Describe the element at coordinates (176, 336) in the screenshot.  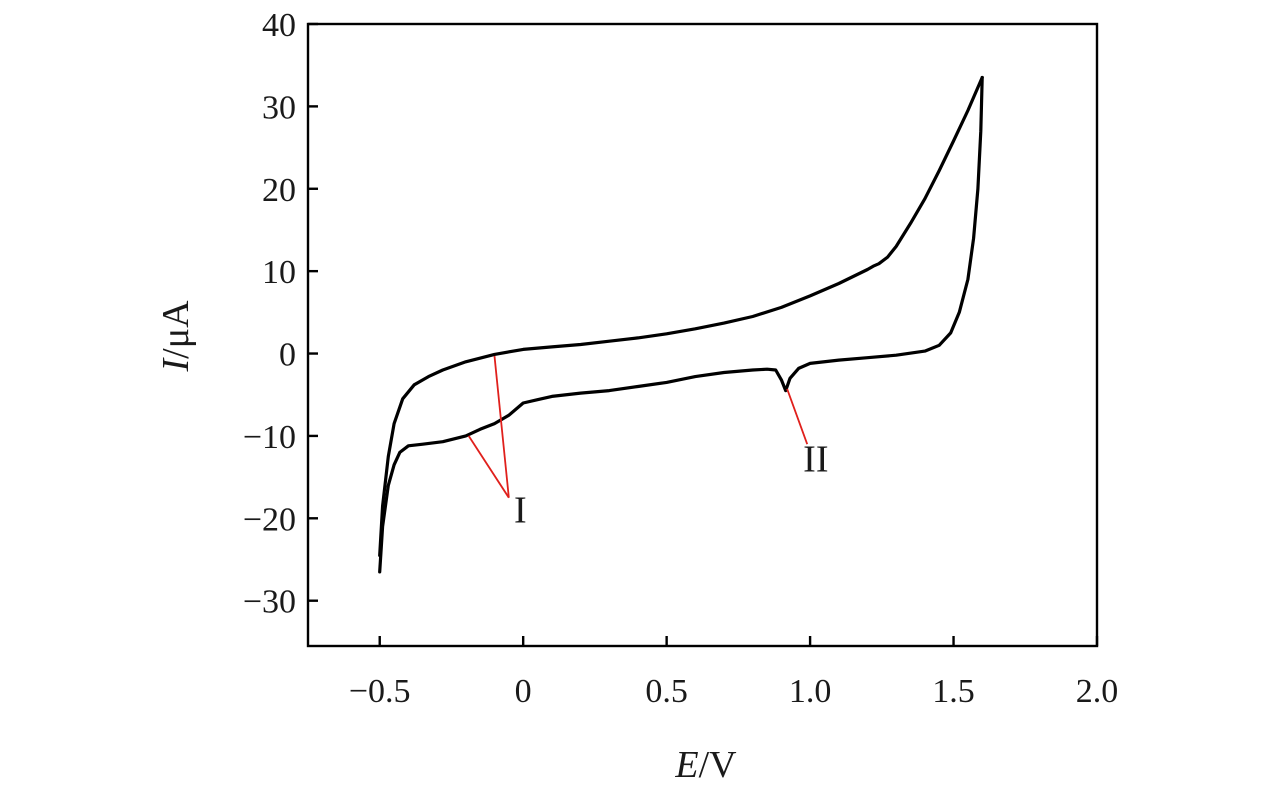
I see `y-axis-title: I/μA` at that location.